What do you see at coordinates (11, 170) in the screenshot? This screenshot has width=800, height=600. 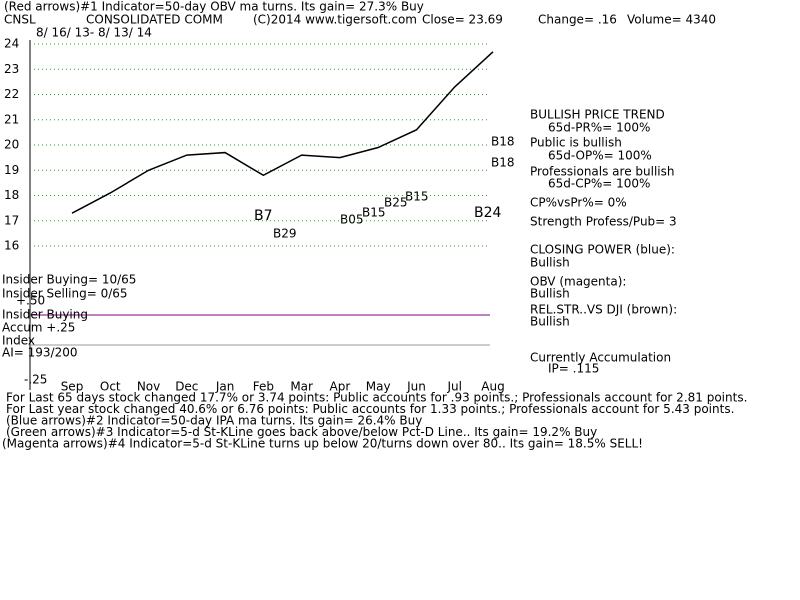 I see `y-tick-label: 19` at bounding box center [11, 170].